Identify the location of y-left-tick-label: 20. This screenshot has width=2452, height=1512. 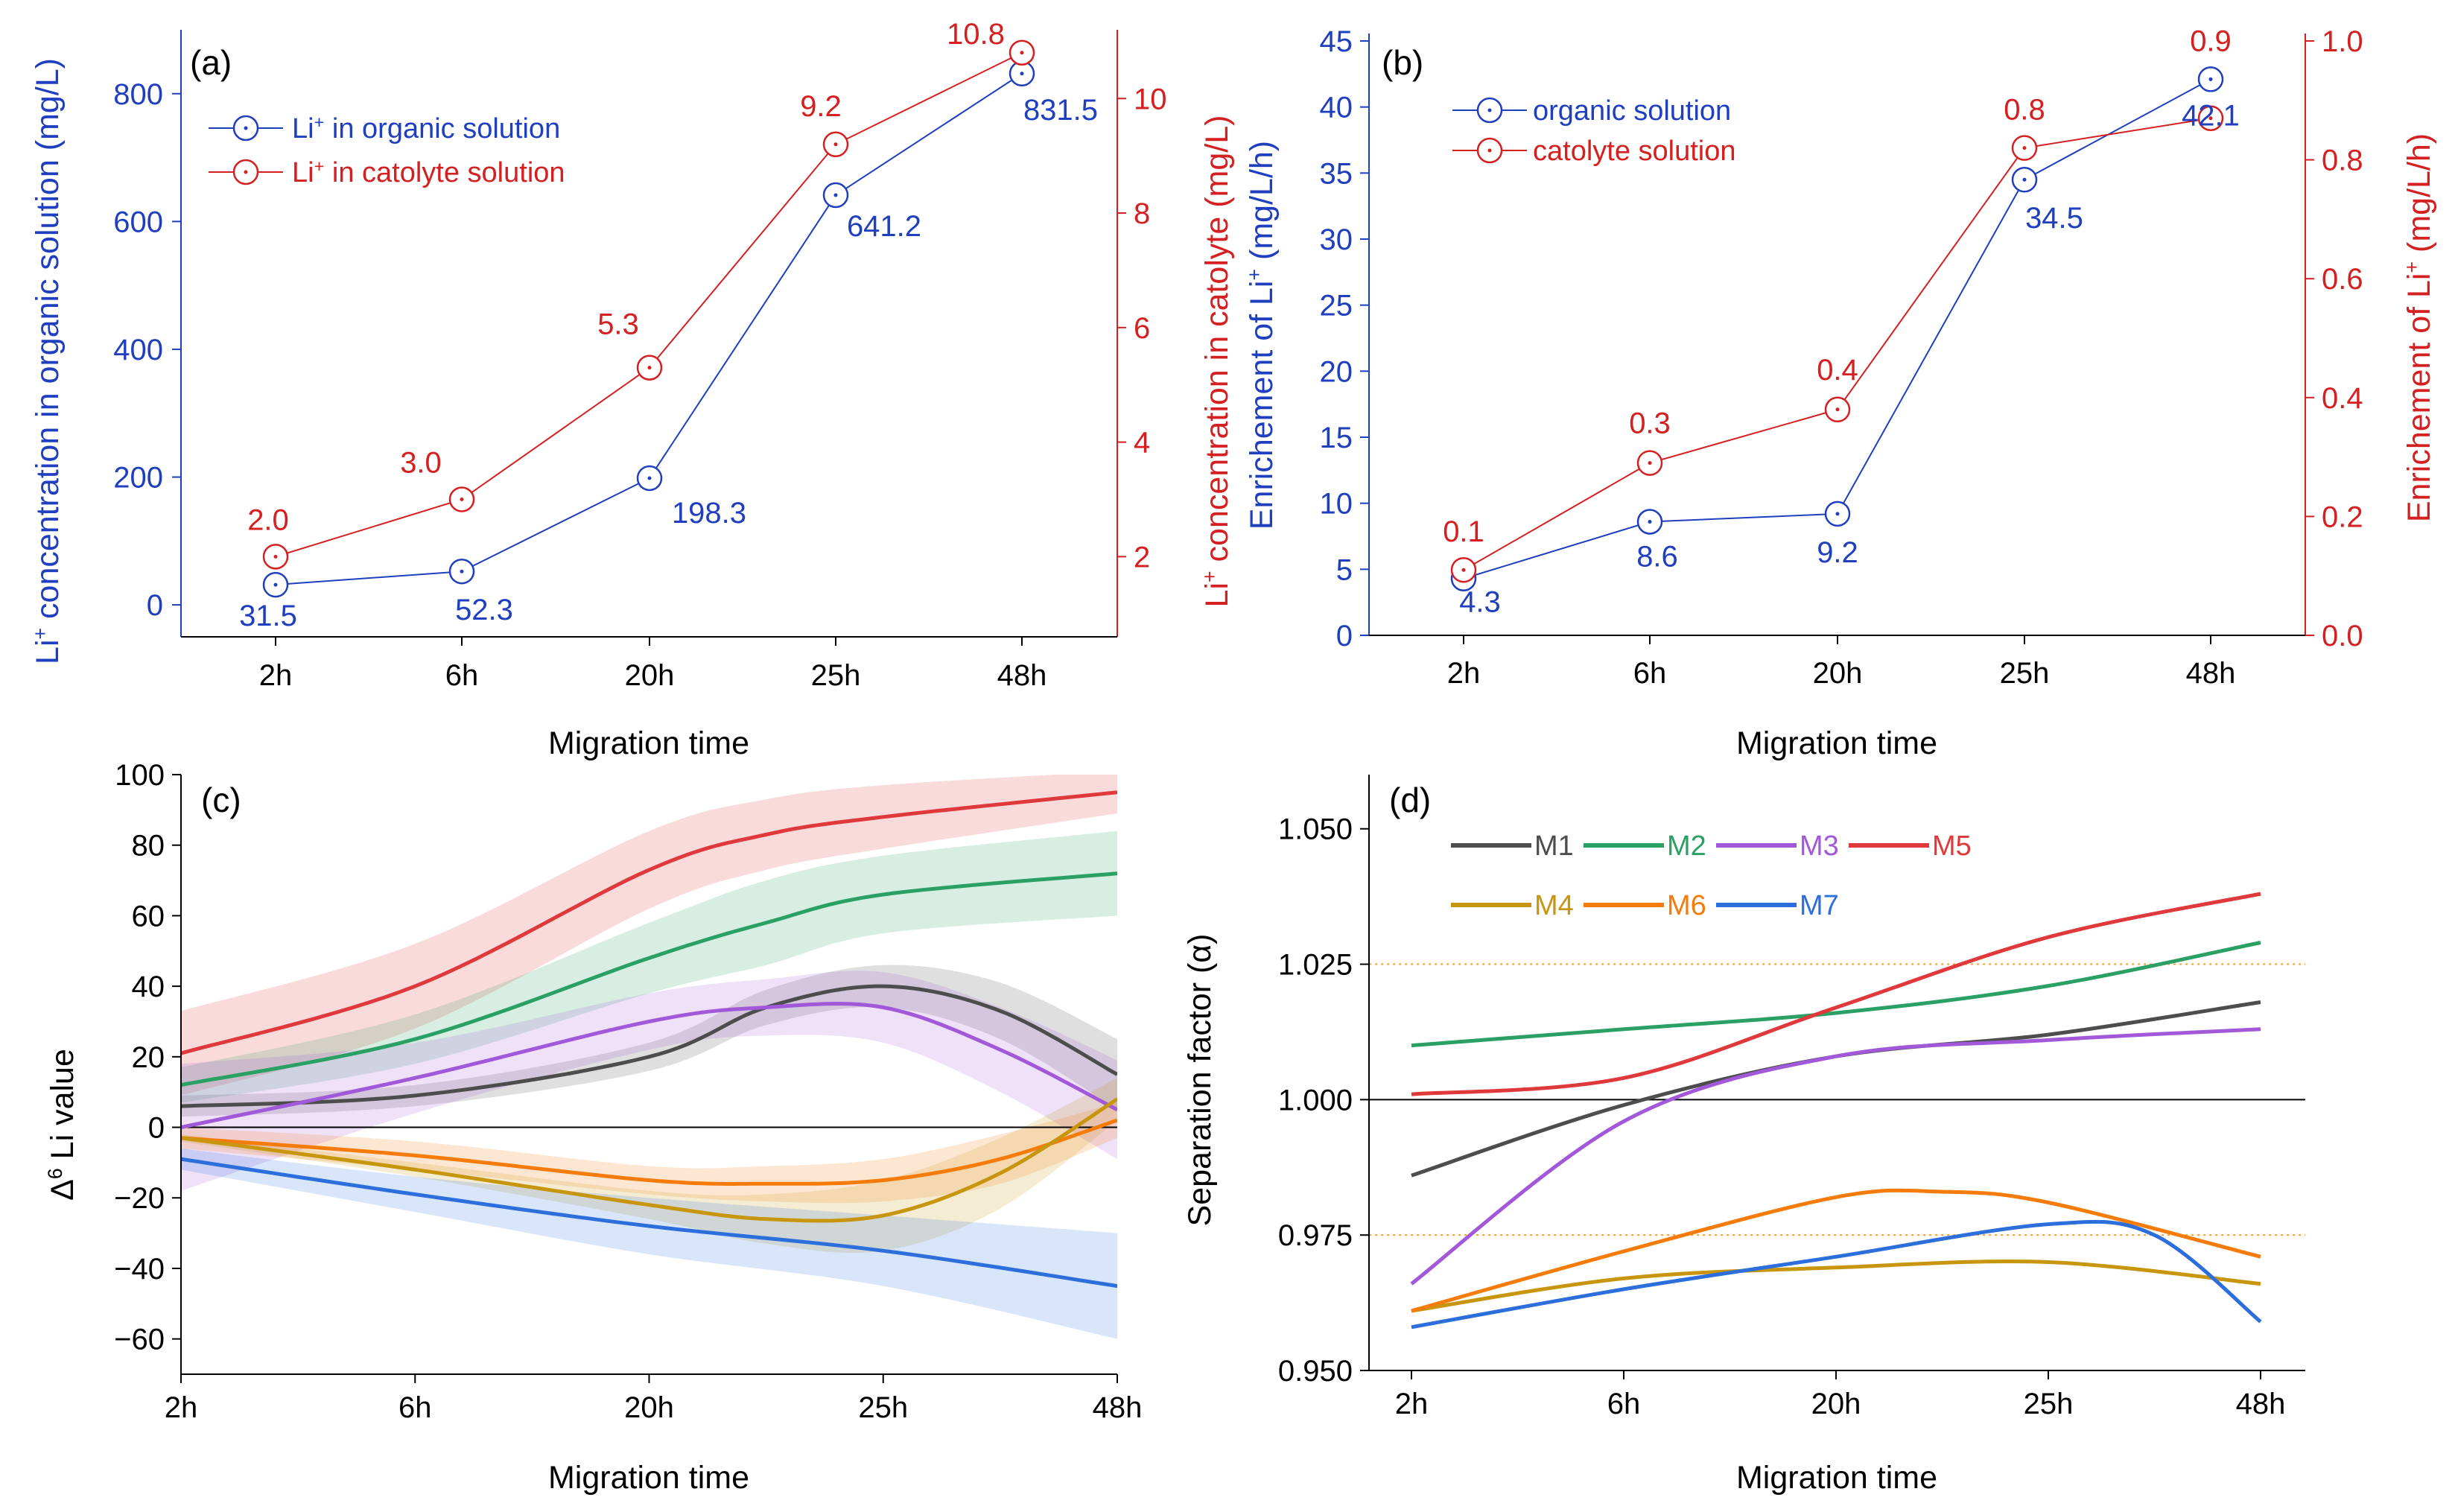
(1336, 371).